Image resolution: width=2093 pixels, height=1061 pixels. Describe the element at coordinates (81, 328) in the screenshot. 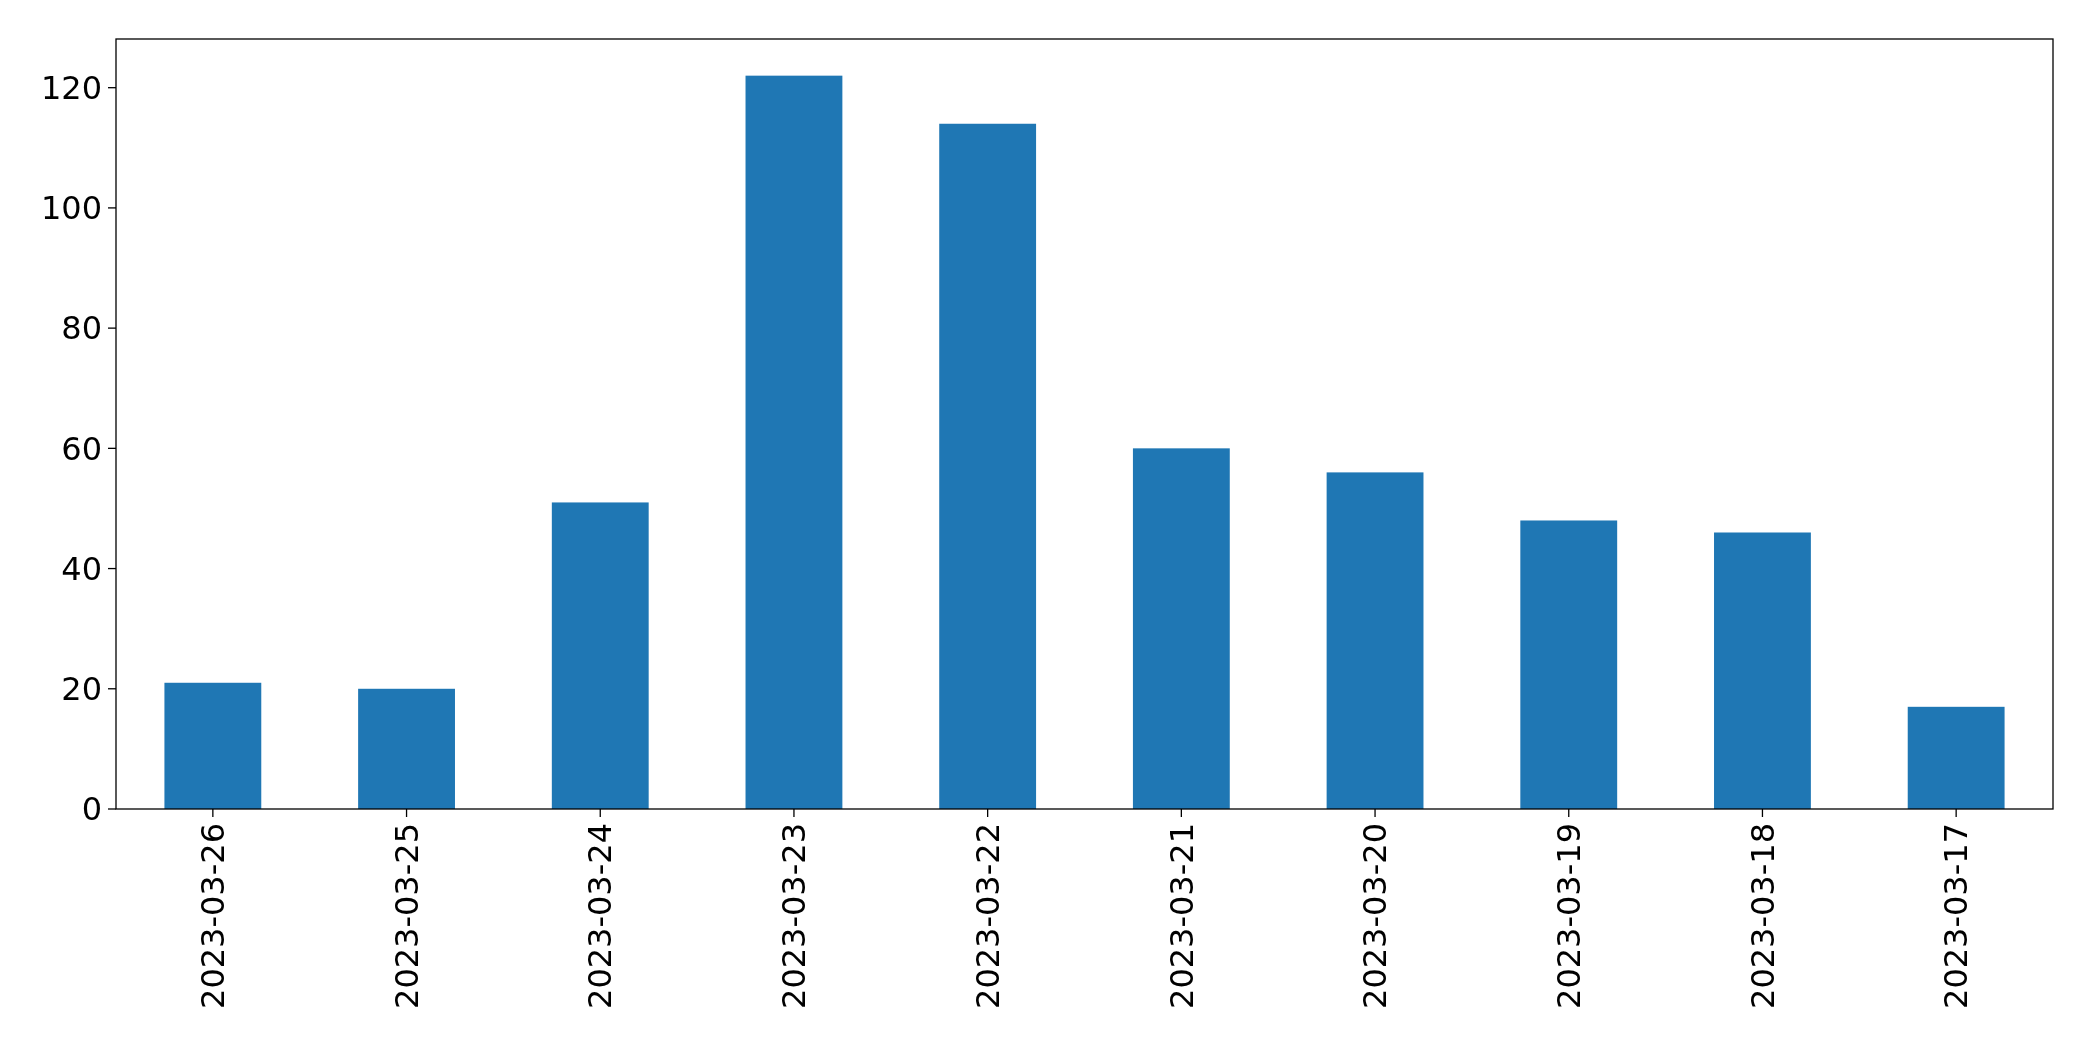

I see `y-tick-label: 80` at that location.